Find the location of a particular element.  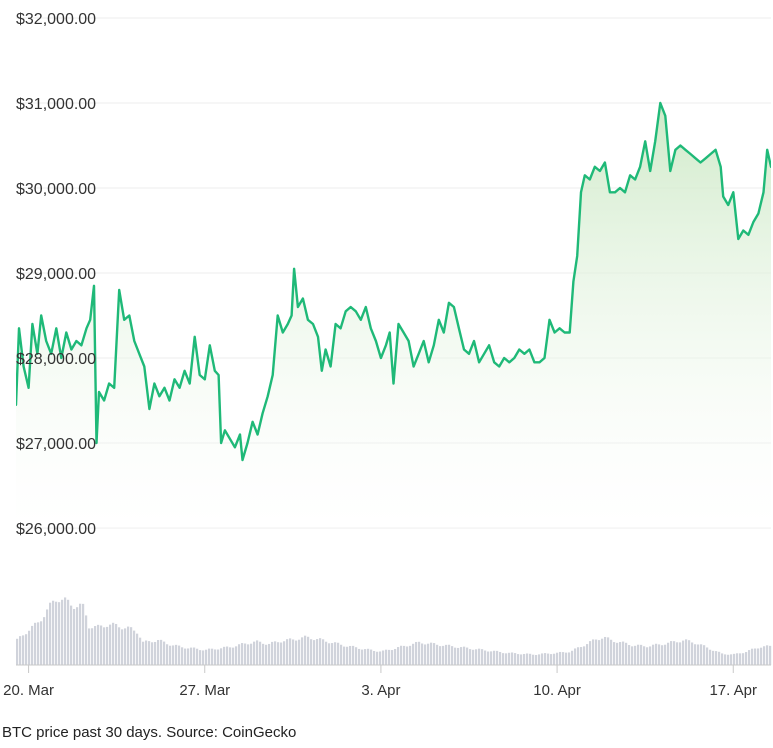

y-tick-label: $28,000.00 is located at coordinates (56, 359).